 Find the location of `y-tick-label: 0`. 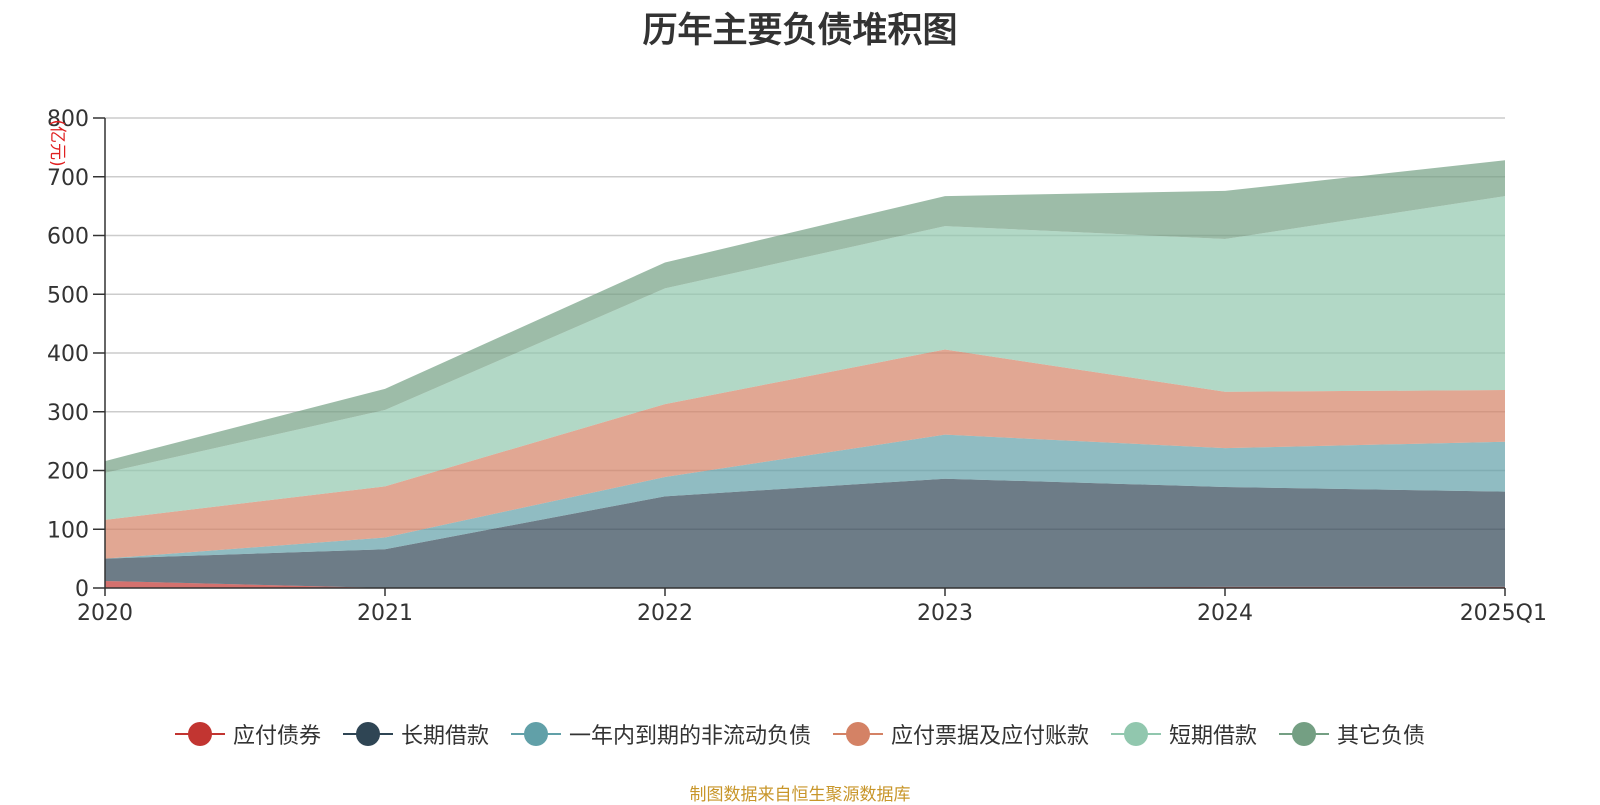

y-tick-label: 0 is located at coordinates (82, 589).